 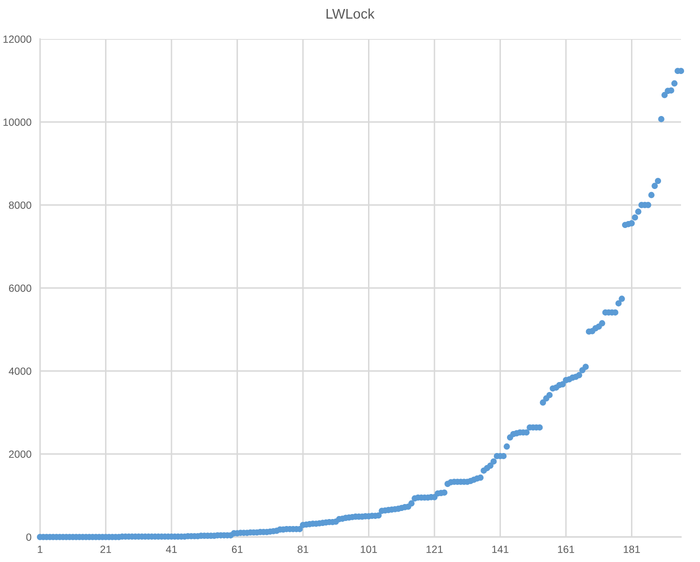 I want to click on x-tick-label: 141, so click(x=500, y=549).